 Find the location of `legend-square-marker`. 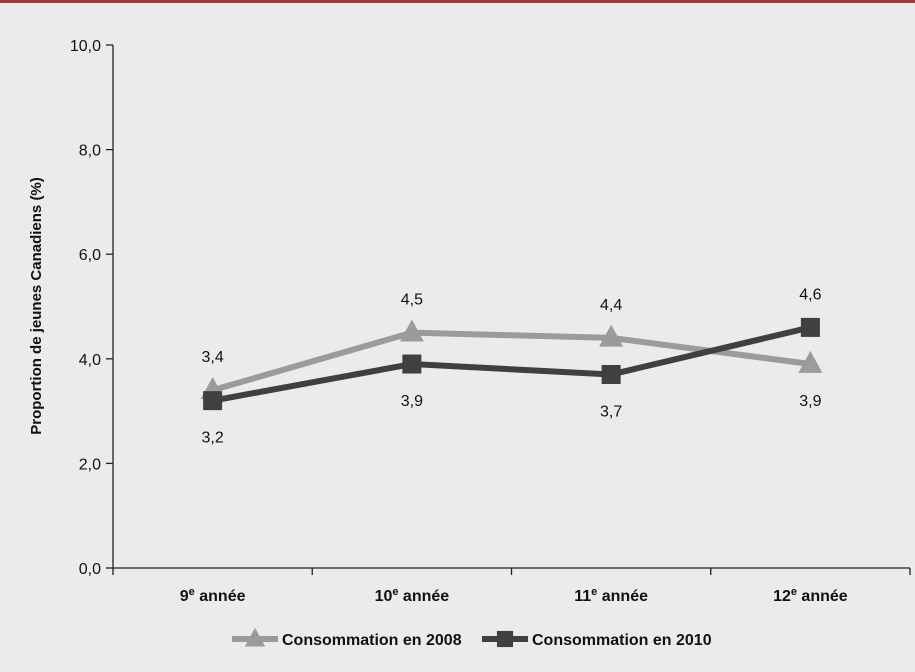

legend-square-marker is located at coordinates (505, 639).